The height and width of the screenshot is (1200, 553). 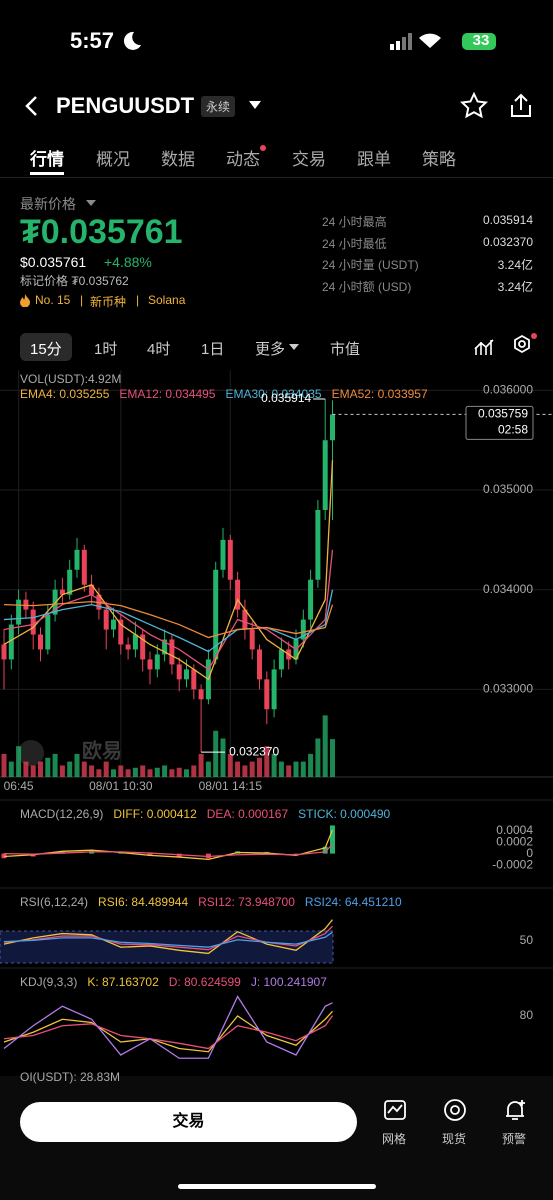 What do you see at coordinates (485, 347) in the screenshot?
I see `indicator-button` at bounding box center [485, 347].